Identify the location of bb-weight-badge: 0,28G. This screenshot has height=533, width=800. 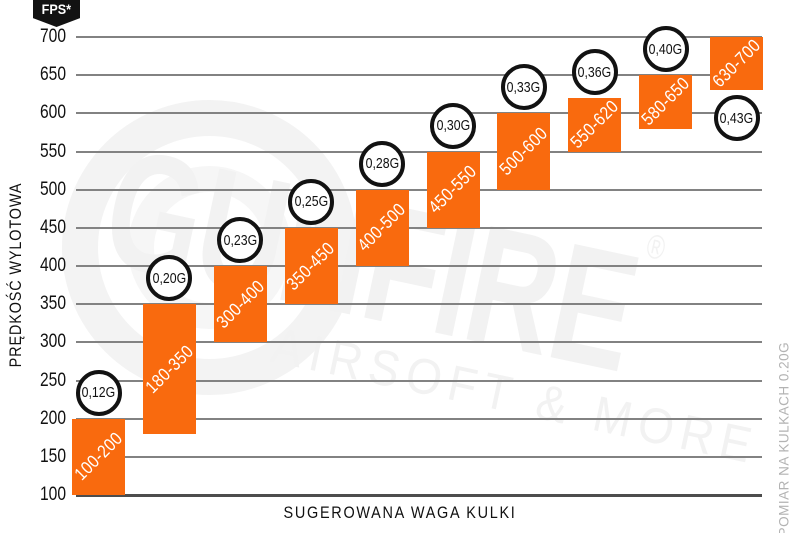
(382, 163).